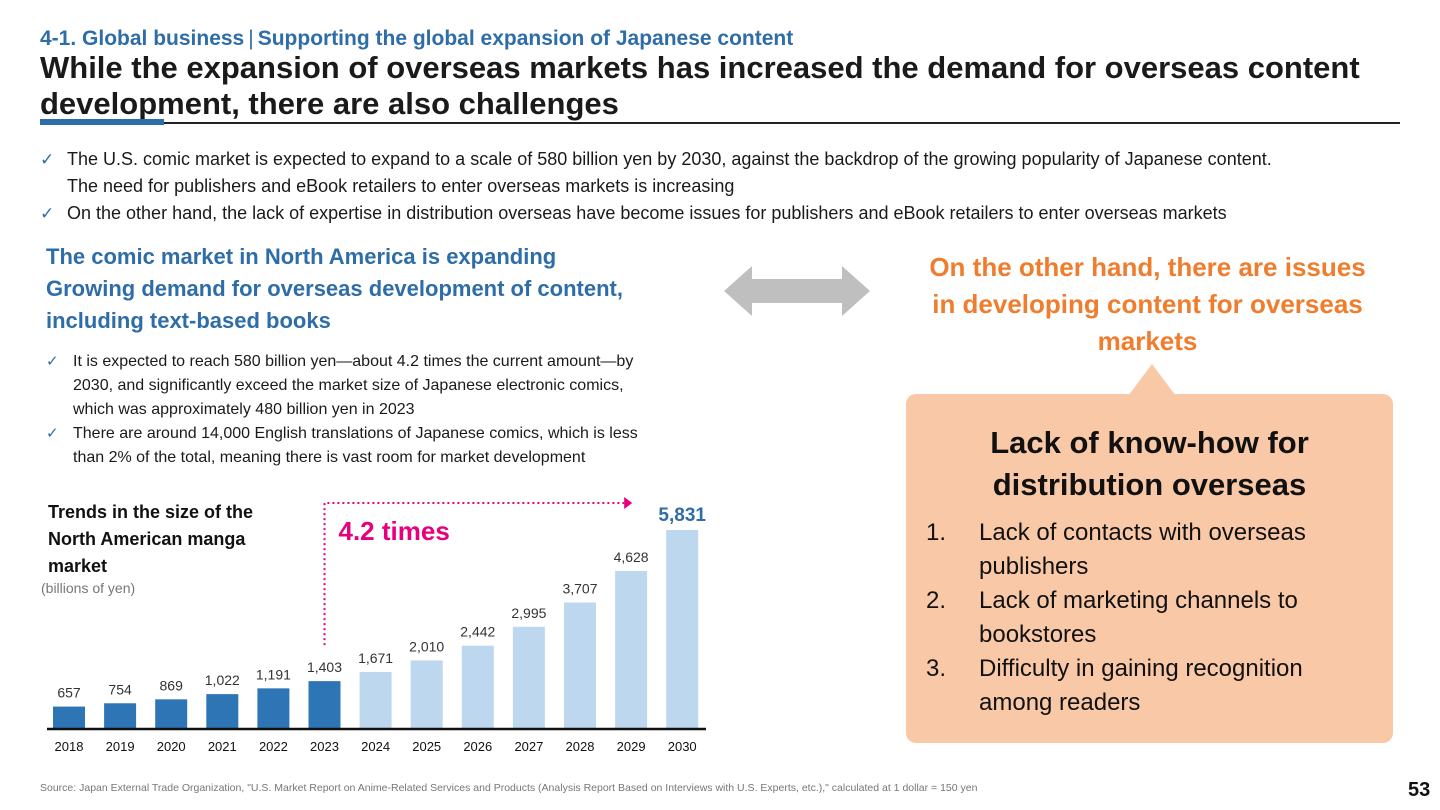 This screenshot has height=810, width=1440. I want to click on issues-heading-line-1: On the other hand, there are issues, so click(1147, 267).